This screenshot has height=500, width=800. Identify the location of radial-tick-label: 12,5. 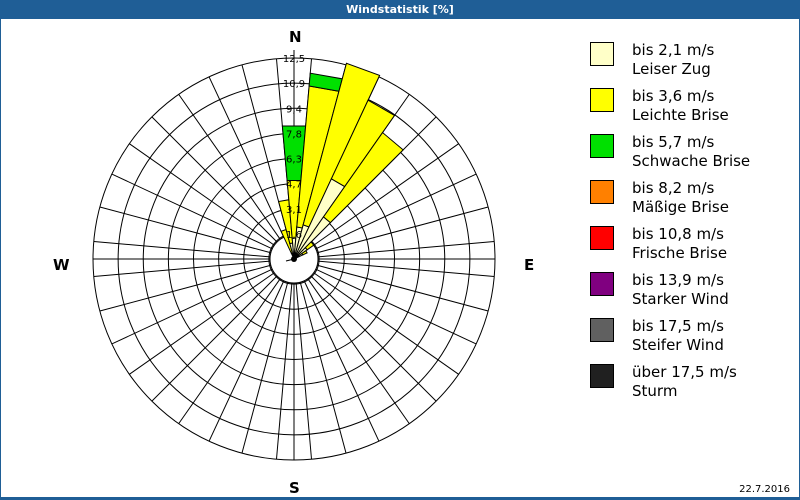
(294, 59).